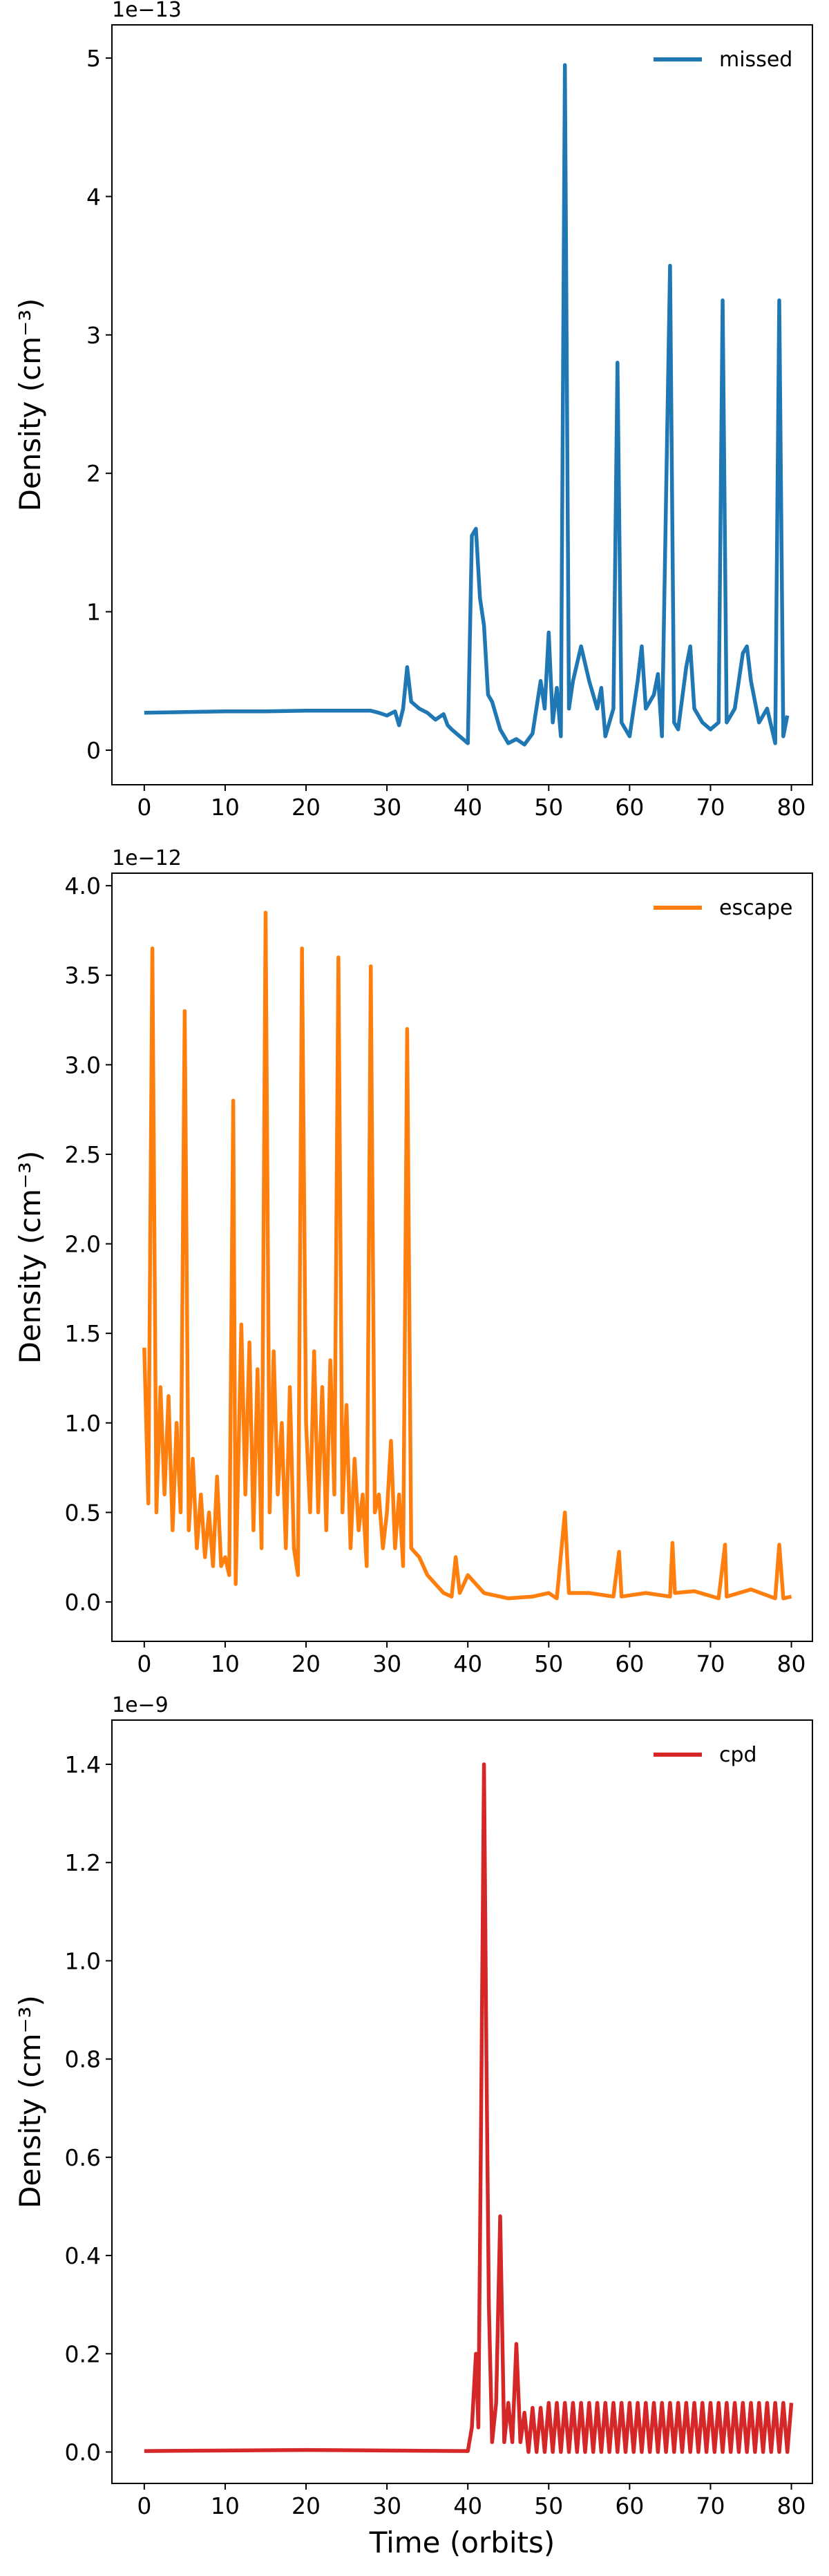  What do you see at coordinates (755, 60) in the screenshot?
I see `legend-label: missed` at bounding box center [755, 60].